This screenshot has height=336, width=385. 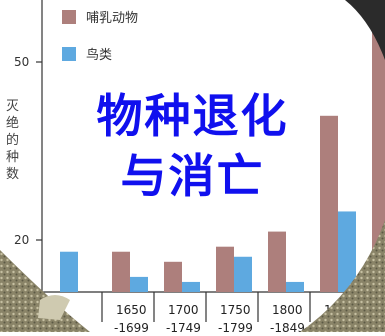 I want to click on corner-bottom-left-highlight, so click(x=54, y=307).